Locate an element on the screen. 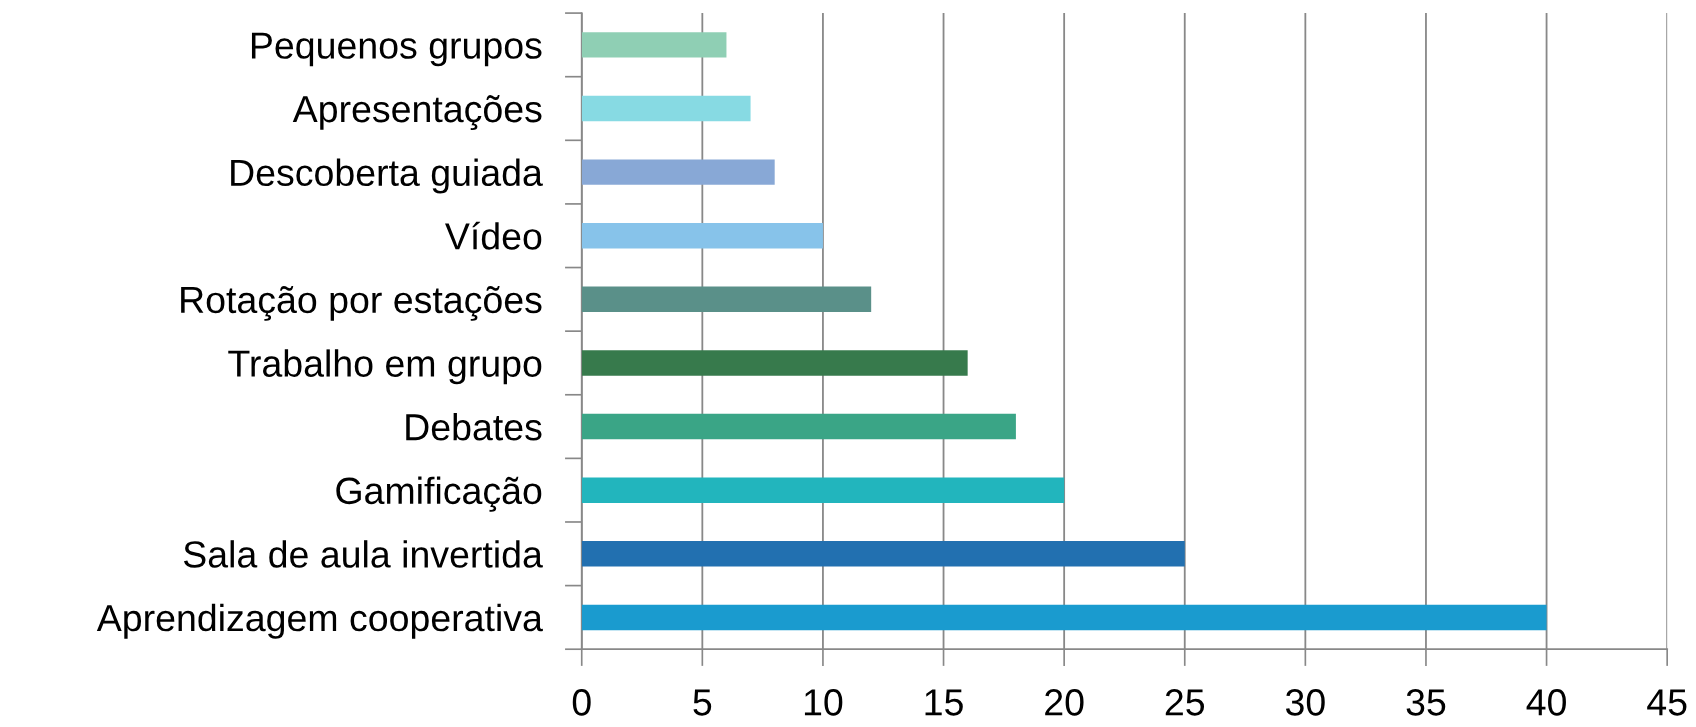 The width and height of the screenshot is (1696, 727). x-tick-label: 20 is located at coordinates (1064, 702).